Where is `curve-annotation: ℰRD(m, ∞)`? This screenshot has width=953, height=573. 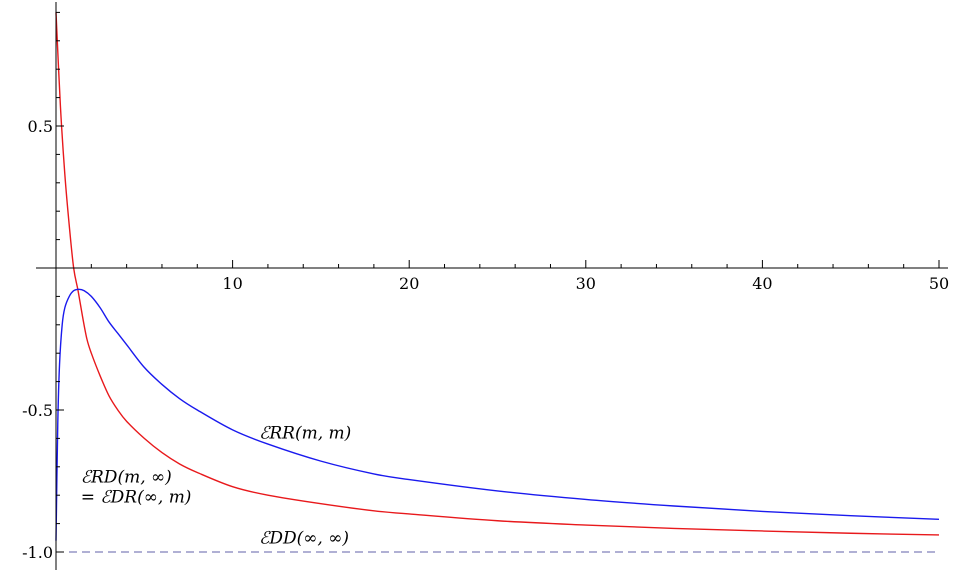 curve-annotation: ℰRD(m, ∞) is located at coordinates (126, 477).